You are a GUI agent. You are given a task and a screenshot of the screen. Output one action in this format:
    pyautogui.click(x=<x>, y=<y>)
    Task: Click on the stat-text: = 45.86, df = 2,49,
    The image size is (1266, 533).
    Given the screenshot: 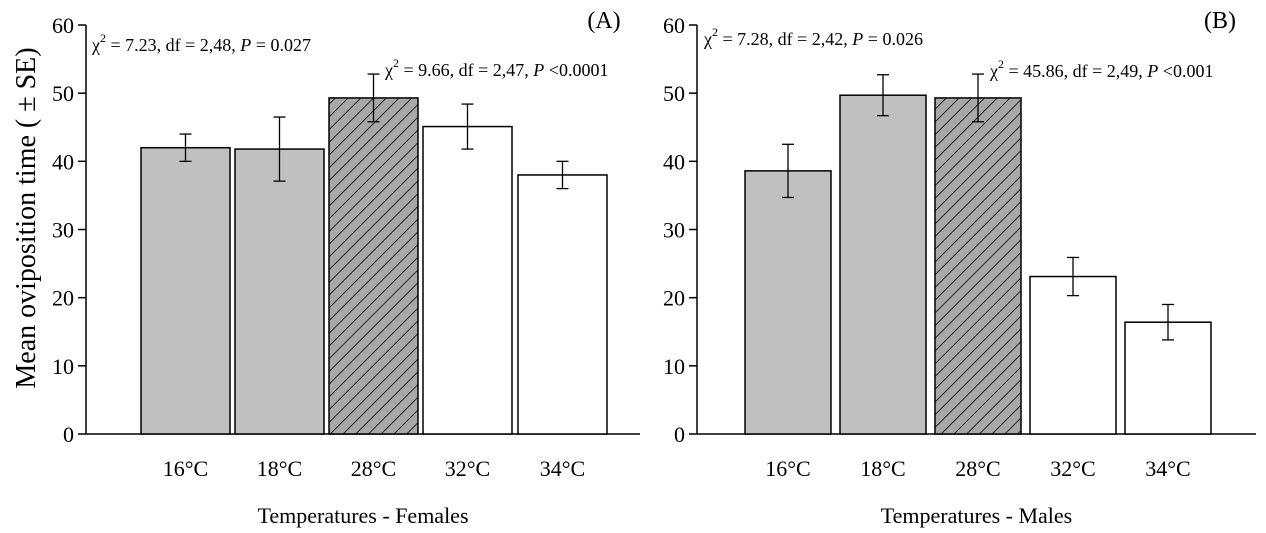 What is the action you would take?
    pyautogui.click(x=1075, y=71)
    